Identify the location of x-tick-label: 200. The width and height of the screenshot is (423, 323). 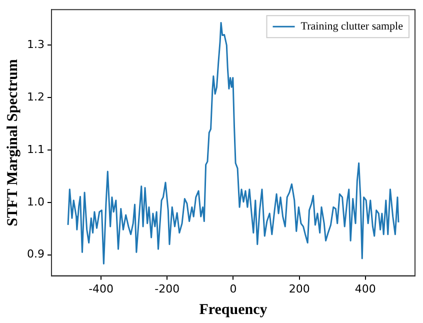
(299, 289).